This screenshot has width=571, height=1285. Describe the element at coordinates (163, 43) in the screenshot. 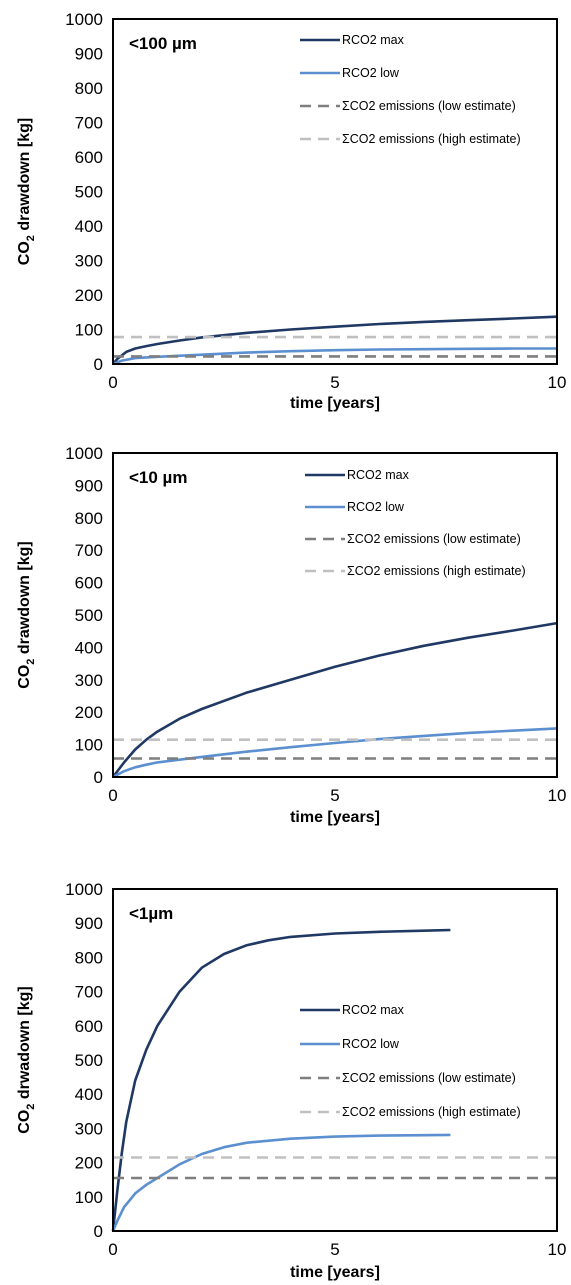

I see `panel-label: <100 µm` at that location.